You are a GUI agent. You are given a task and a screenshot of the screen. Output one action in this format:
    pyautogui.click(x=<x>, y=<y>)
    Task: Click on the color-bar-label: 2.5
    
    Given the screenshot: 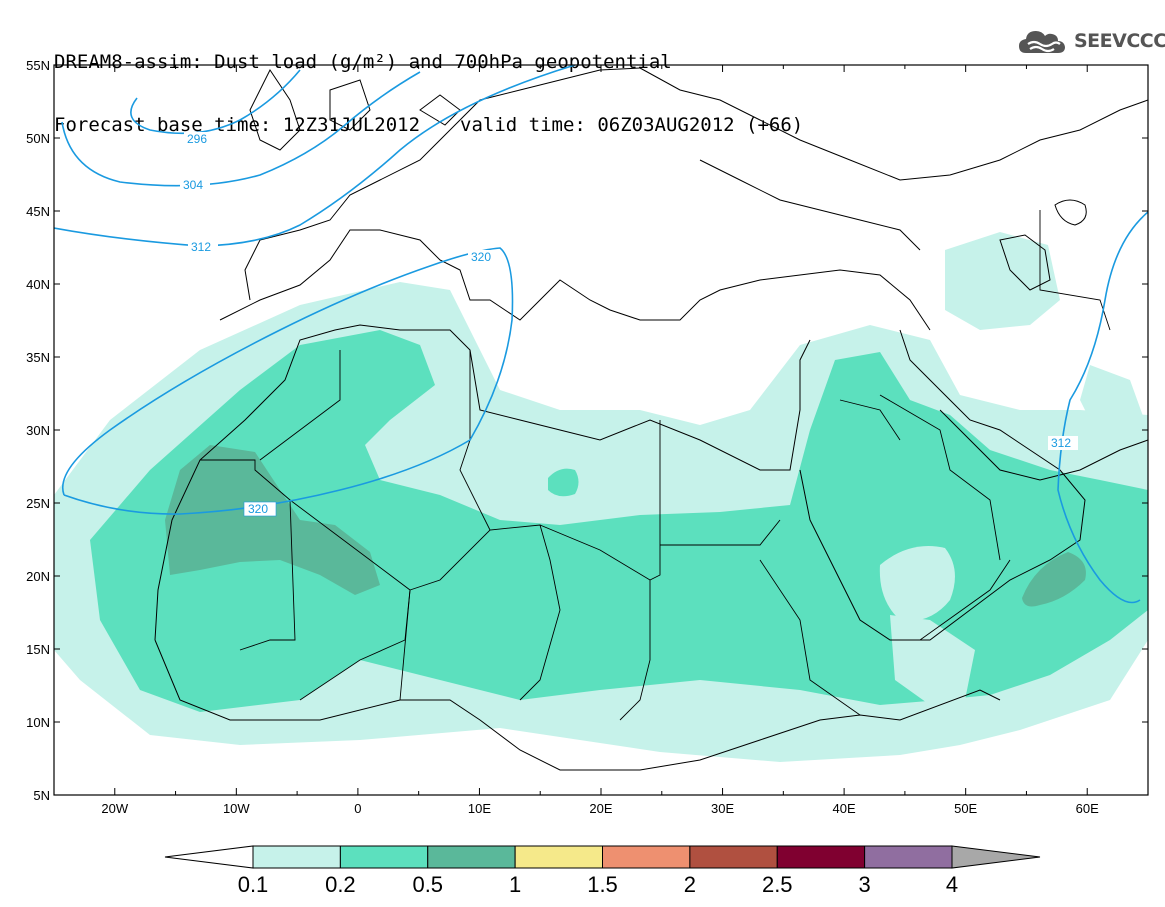 What is the action you would take?
    pyautogui.click(x=777, y=884)
    